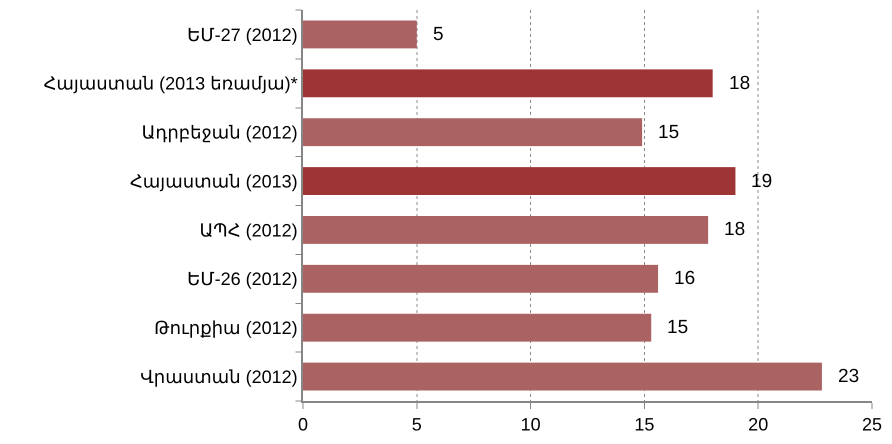 Image resolution: width=892 pixels, height=444 pixels. Describe the element at coordinates (303, 424) in the screenshot. I see `x-tick-label: 0` at that location.